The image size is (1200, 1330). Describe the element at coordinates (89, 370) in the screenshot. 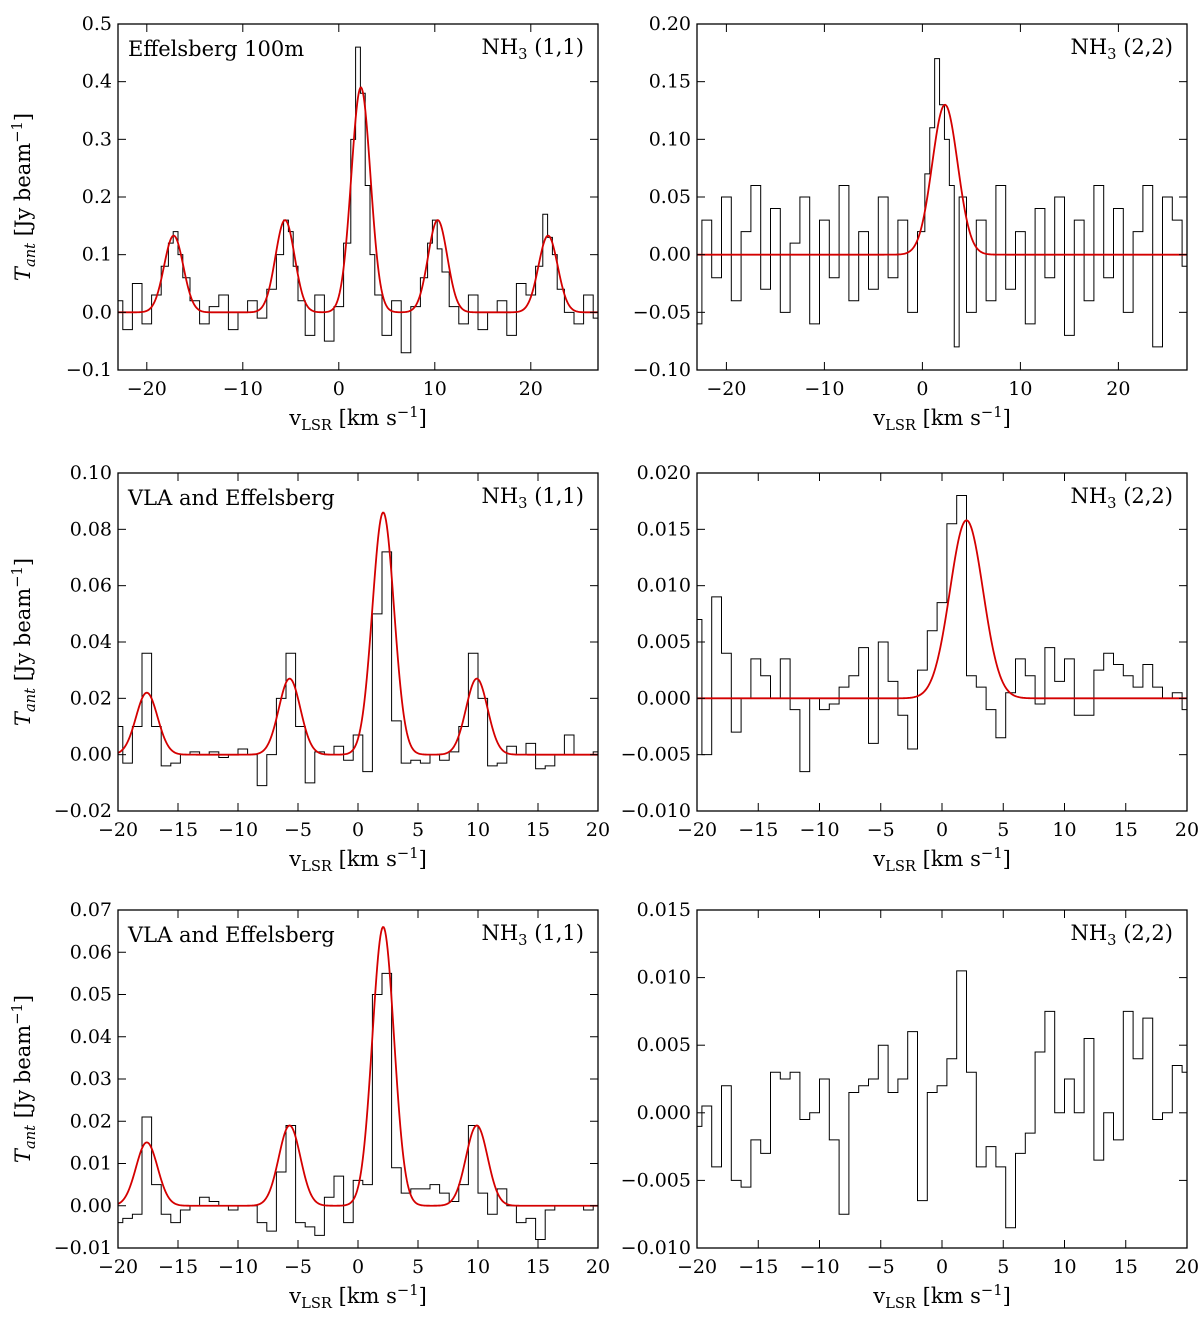

I see `y-tick-label: −0.1` at that location.